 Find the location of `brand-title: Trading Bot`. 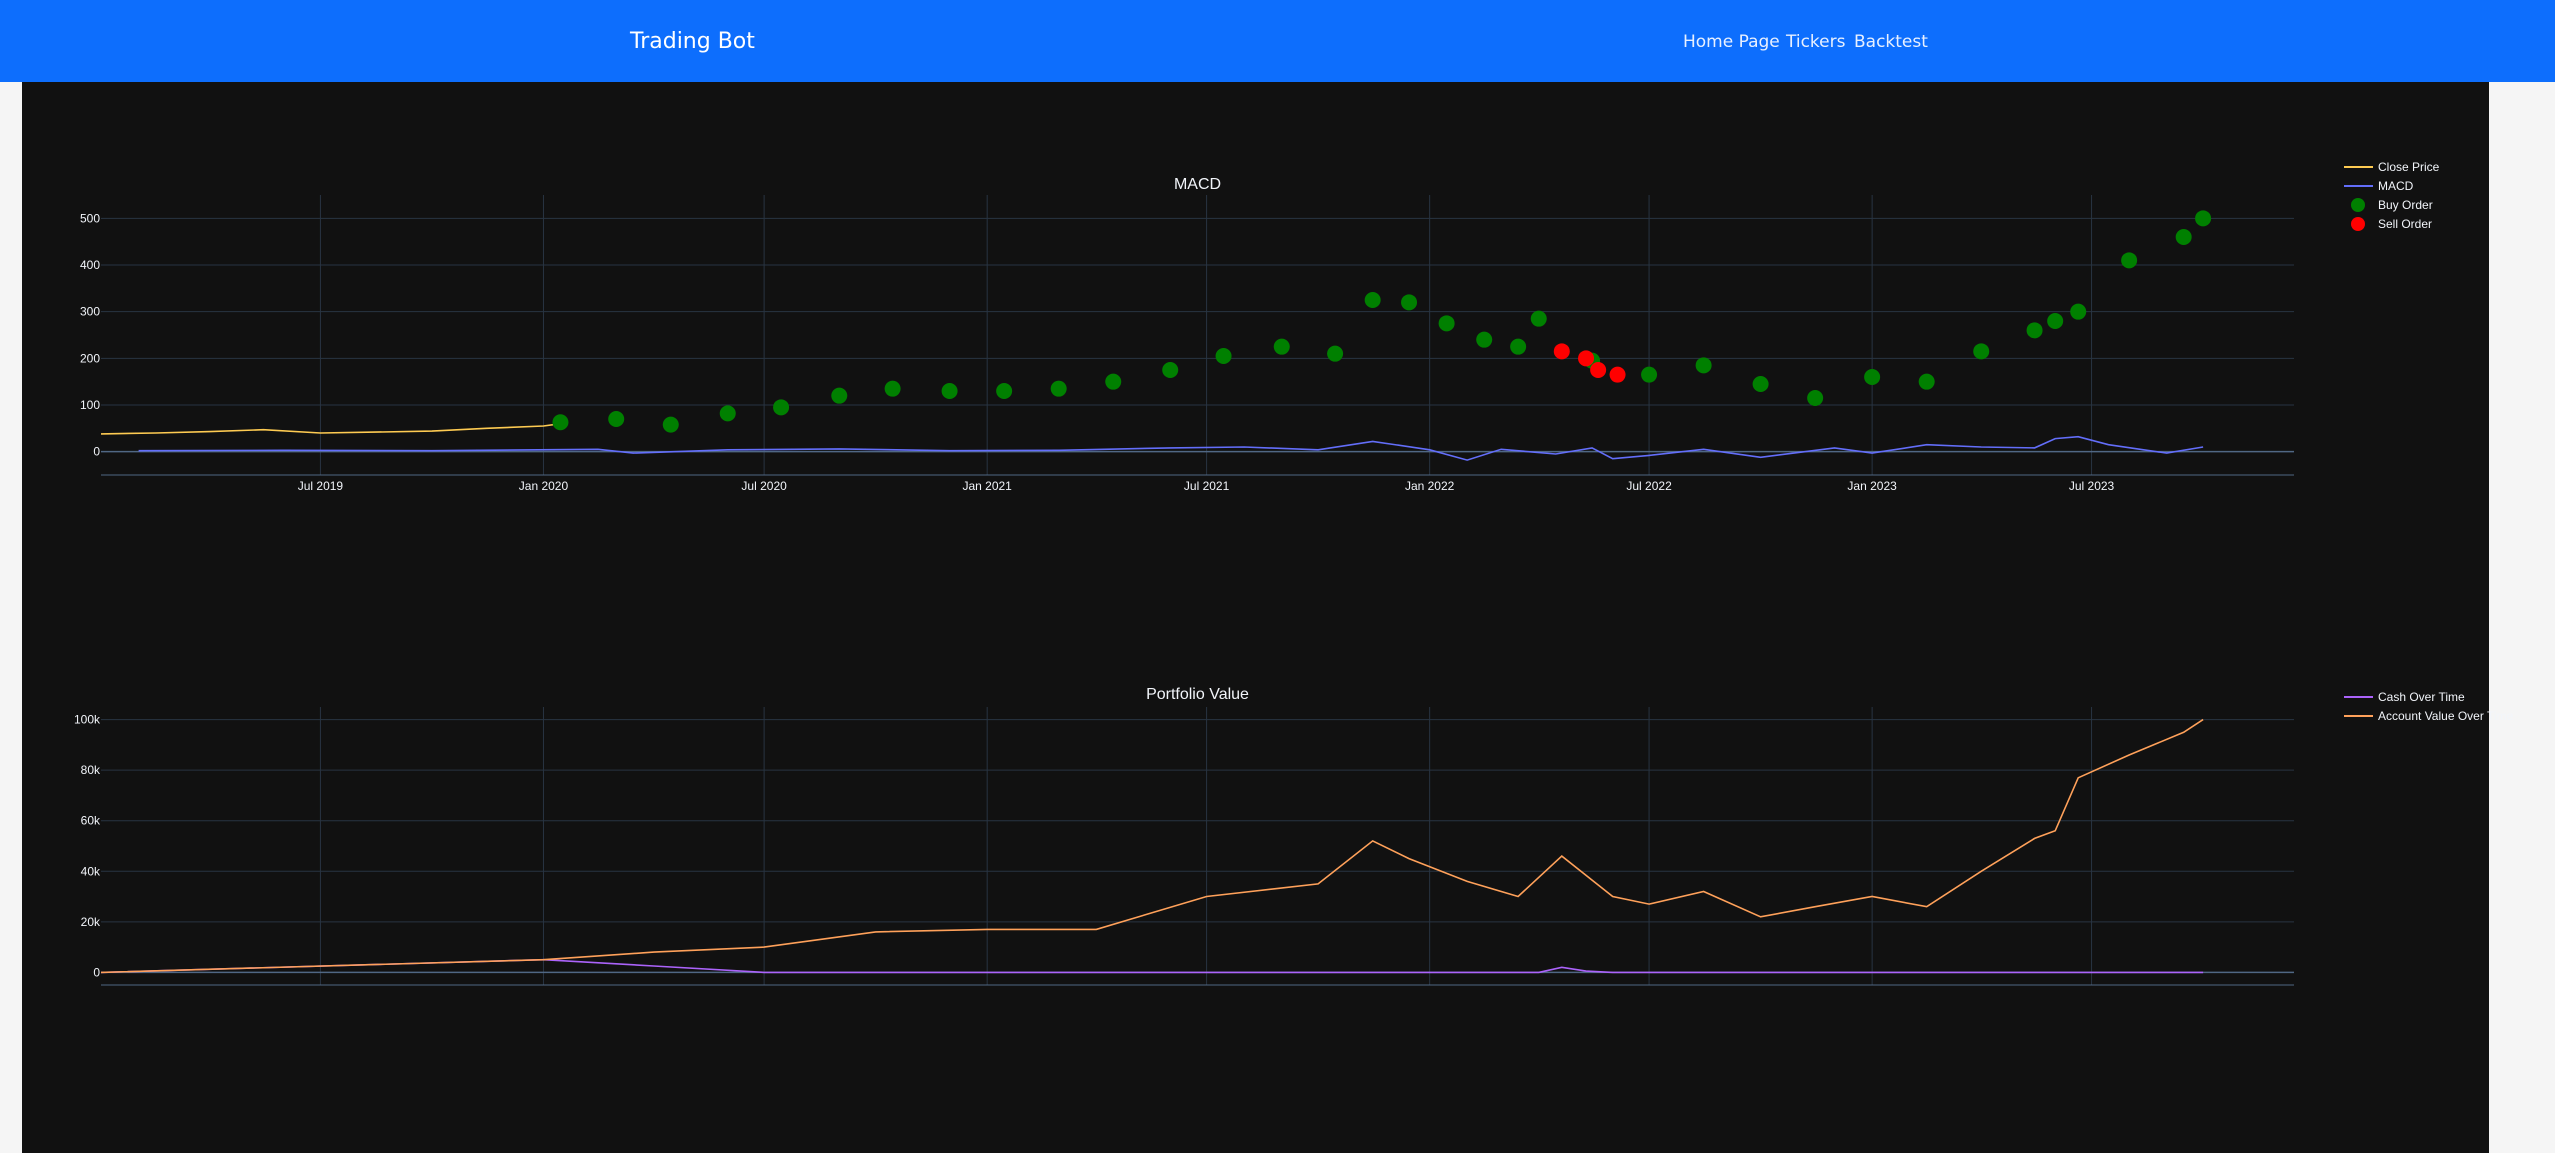

brand-title: Trading Bot is located at coordinates (692, 41).